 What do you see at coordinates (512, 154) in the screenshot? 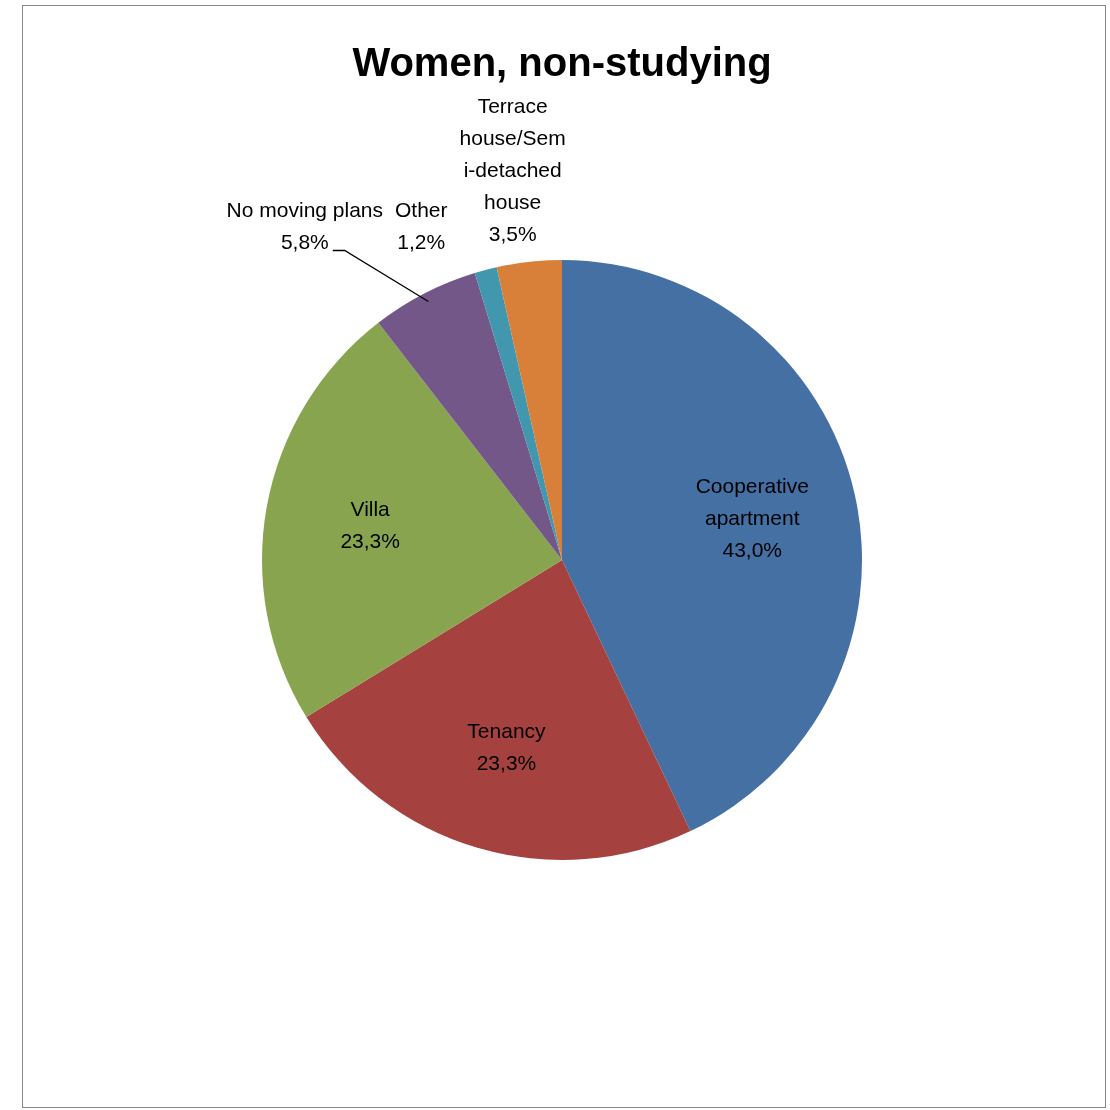
I see `slice-label: Terrace house/Semi-detached house` at bounding box center [512, 154].